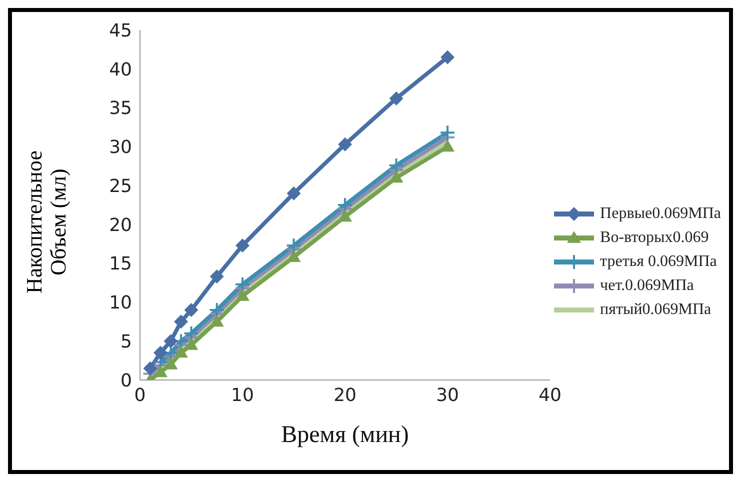  Describe the element at coordinates (654, 238) in the screenshot. I see `legend-label: Во-вторых0.069` at that location.